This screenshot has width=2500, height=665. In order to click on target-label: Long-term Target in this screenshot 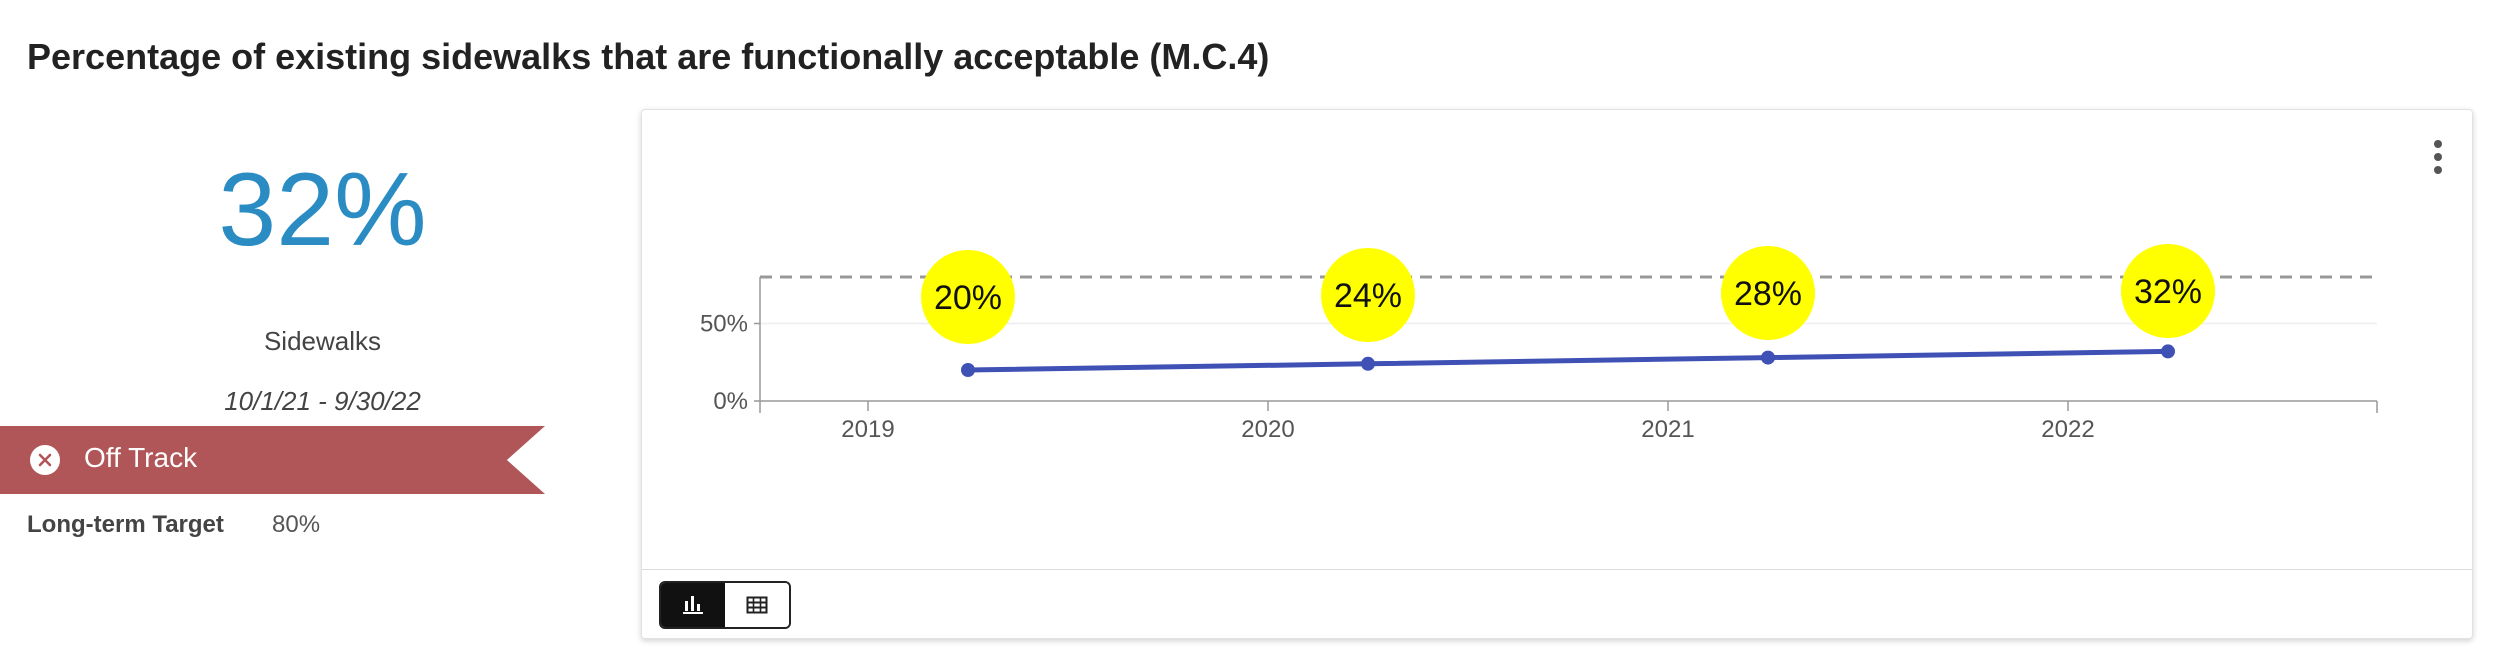, I will do `click(125, 524)`.